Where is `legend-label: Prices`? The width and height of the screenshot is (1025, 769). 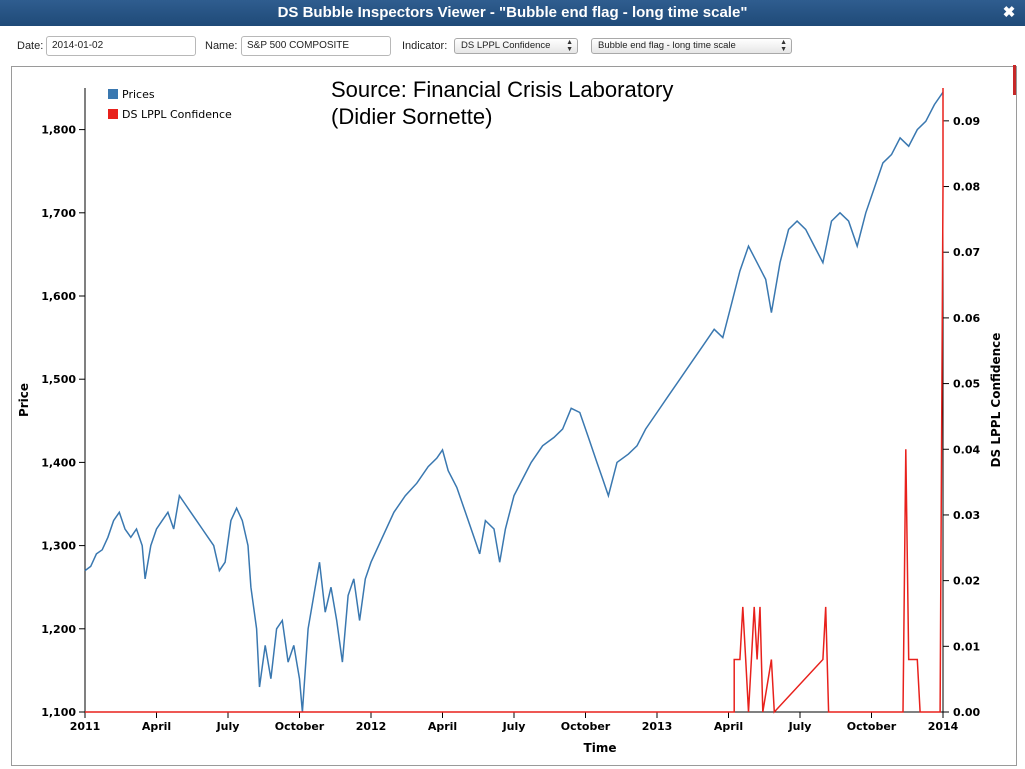 legend-label: Prices is located at coordinates (138, 94).